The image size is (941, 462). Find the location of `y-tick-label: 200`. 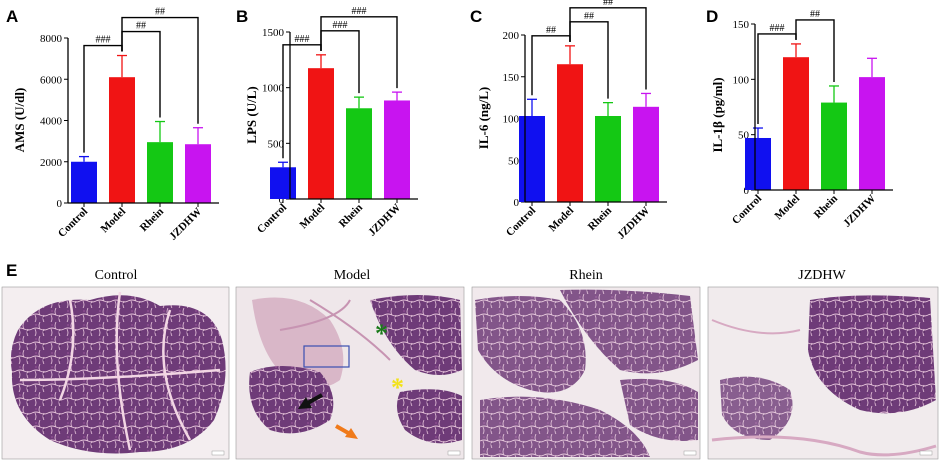

y-tick-label: 200 is located at coordinates (511, 36).